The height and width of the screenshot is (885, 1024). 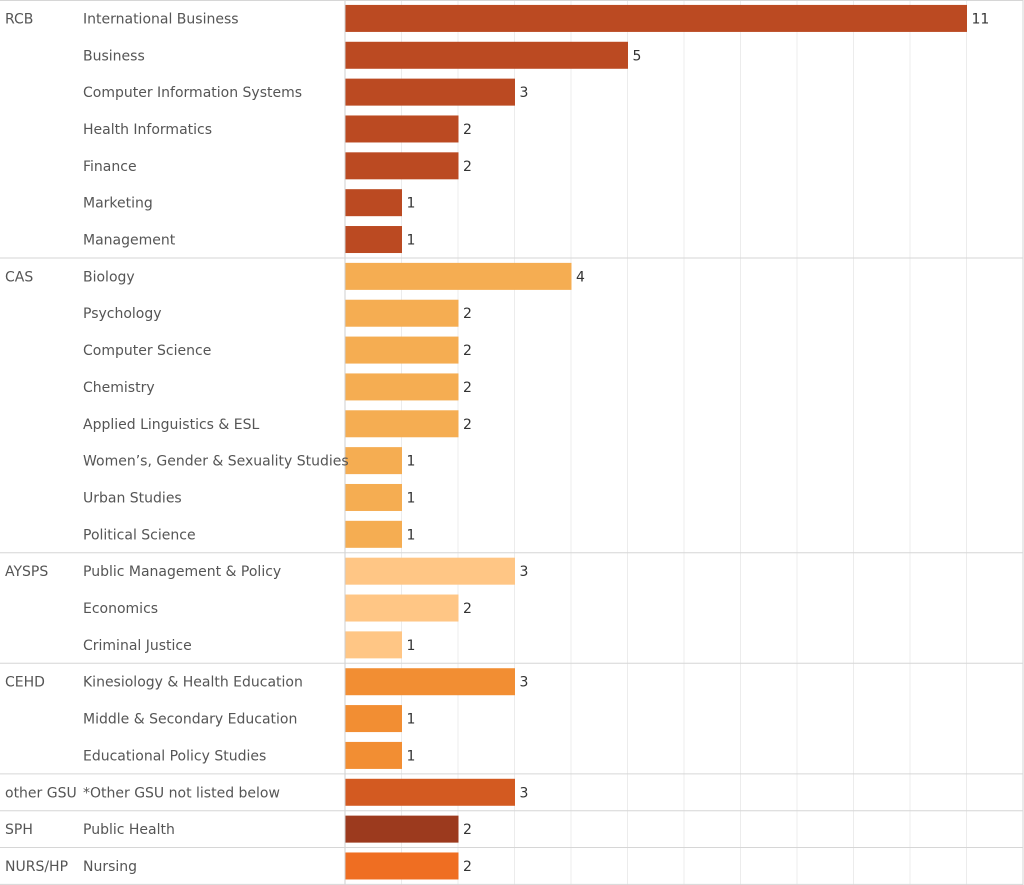 I want to click on category-label: International Business, so click(x=161, y=19).